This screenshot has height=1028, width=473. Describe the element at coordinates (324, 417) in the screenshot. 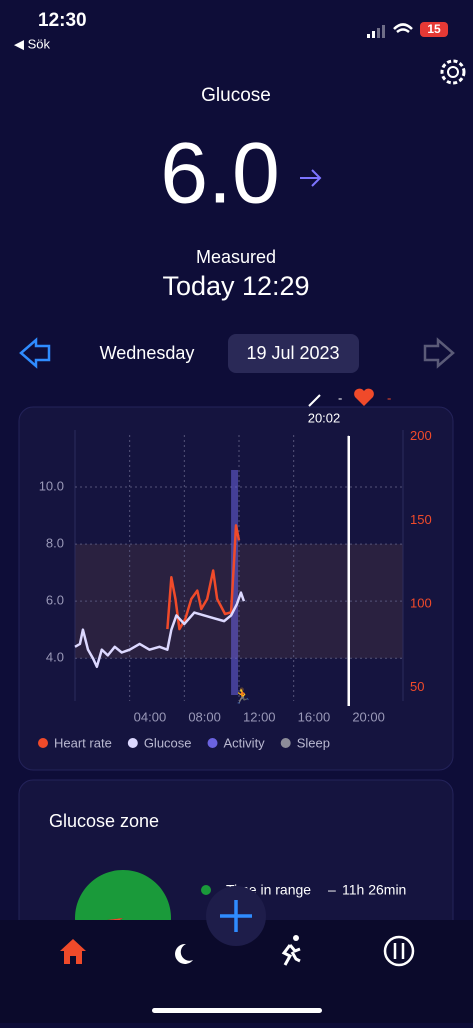

I see `cursor-time: 20:02` at that location.